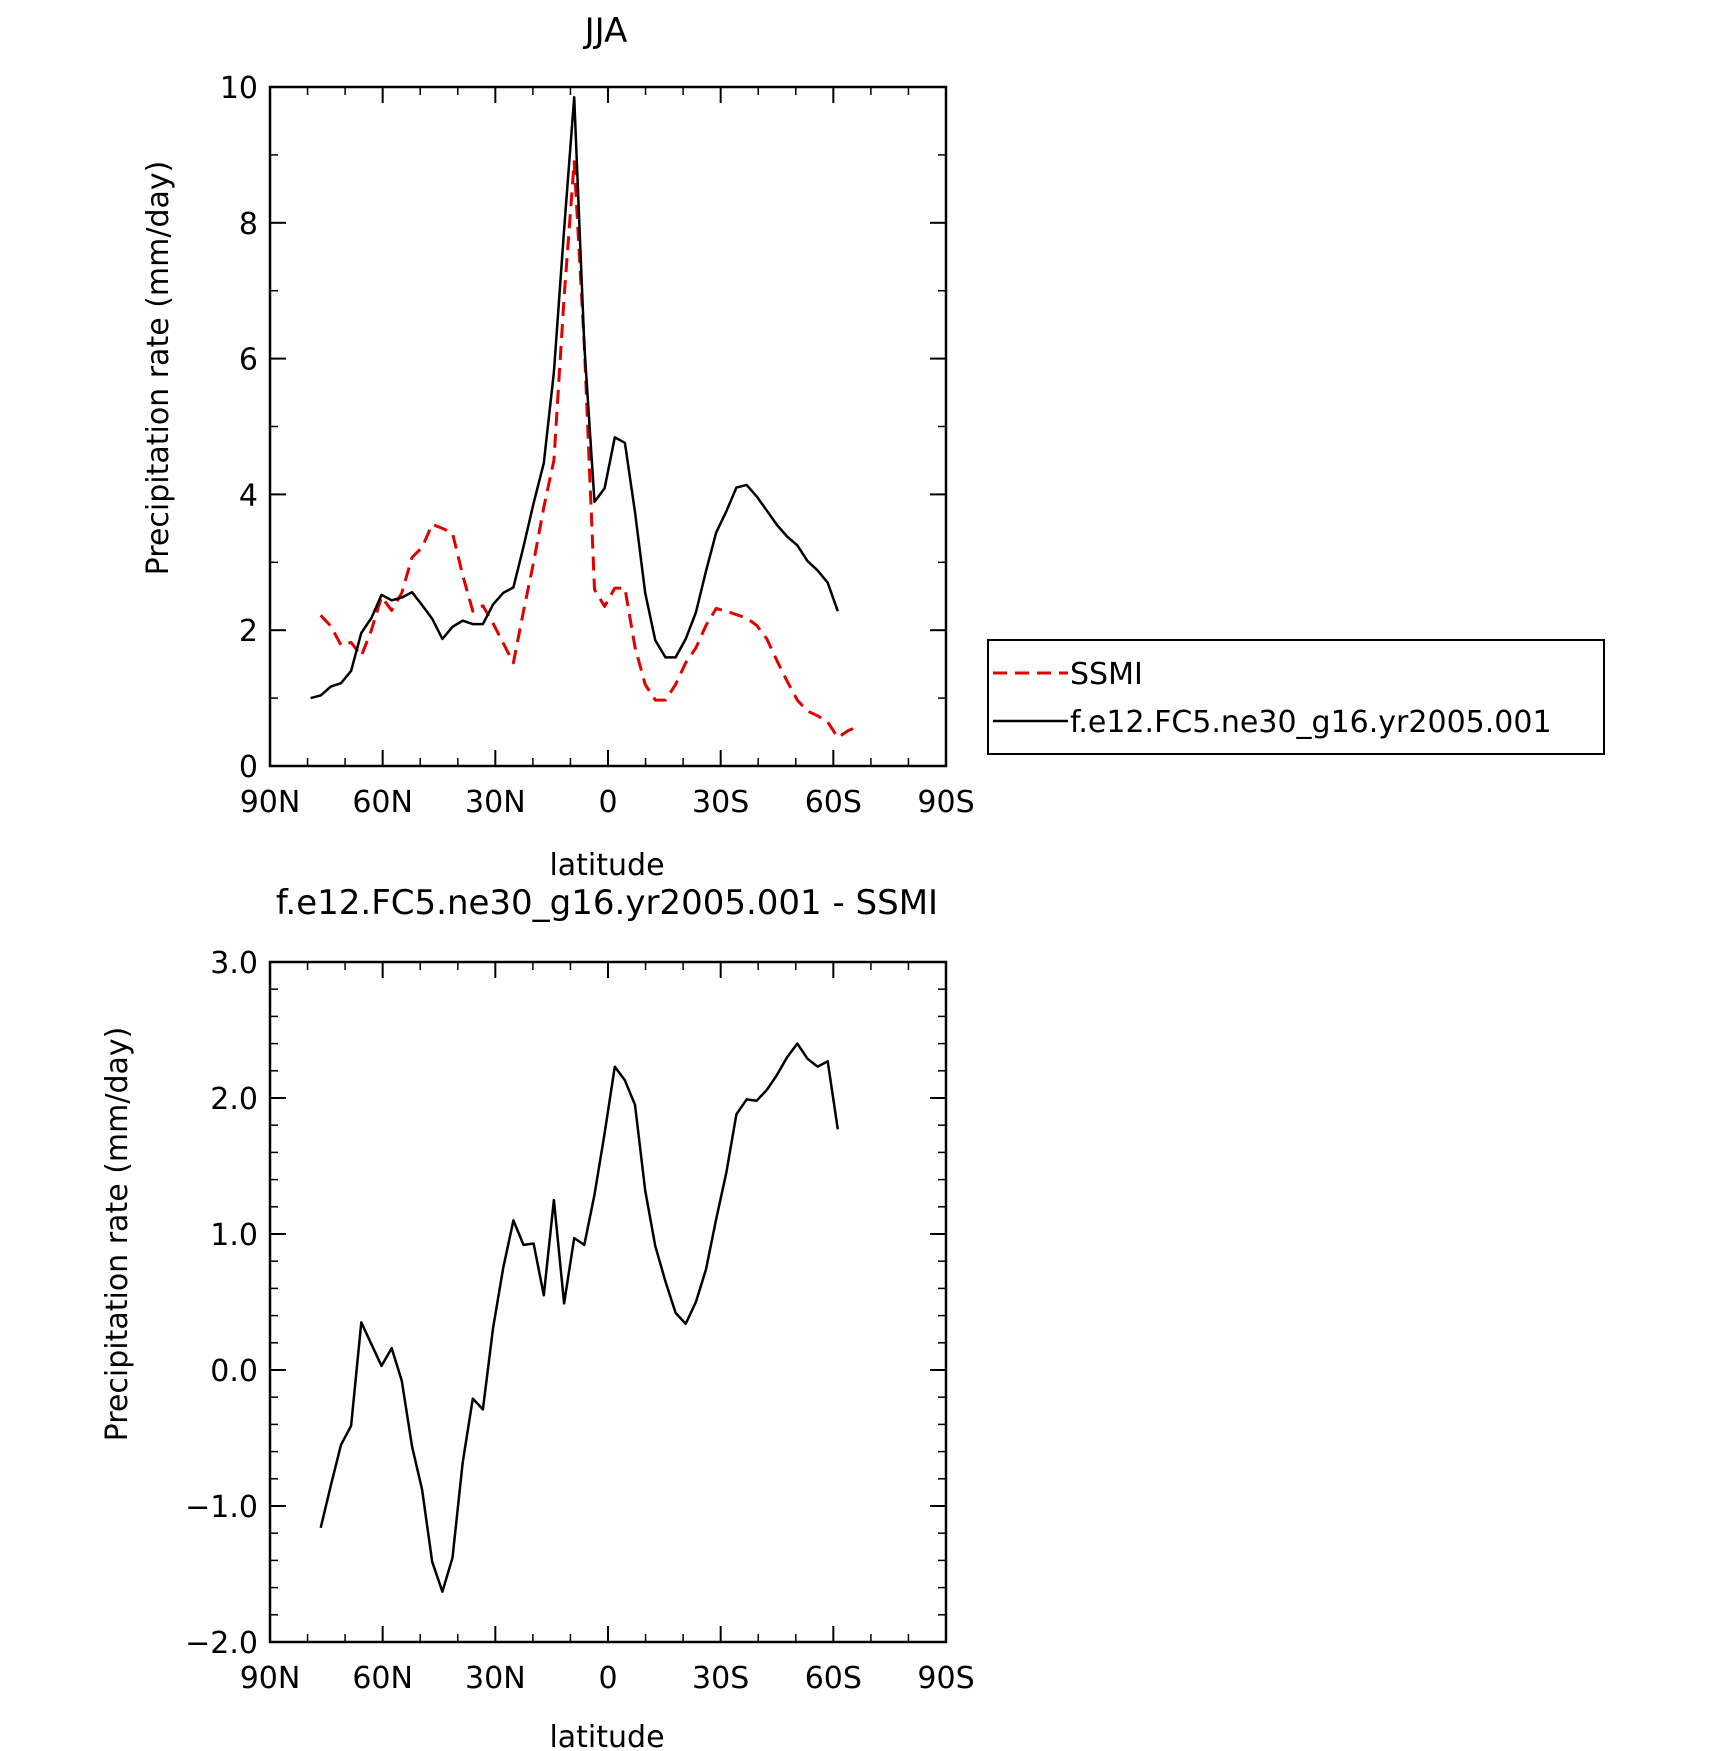 Image resolution: width=1710 pixels, height=1751 pixels. I want to click on y-tick-label: 3.0, so click(234, 963).